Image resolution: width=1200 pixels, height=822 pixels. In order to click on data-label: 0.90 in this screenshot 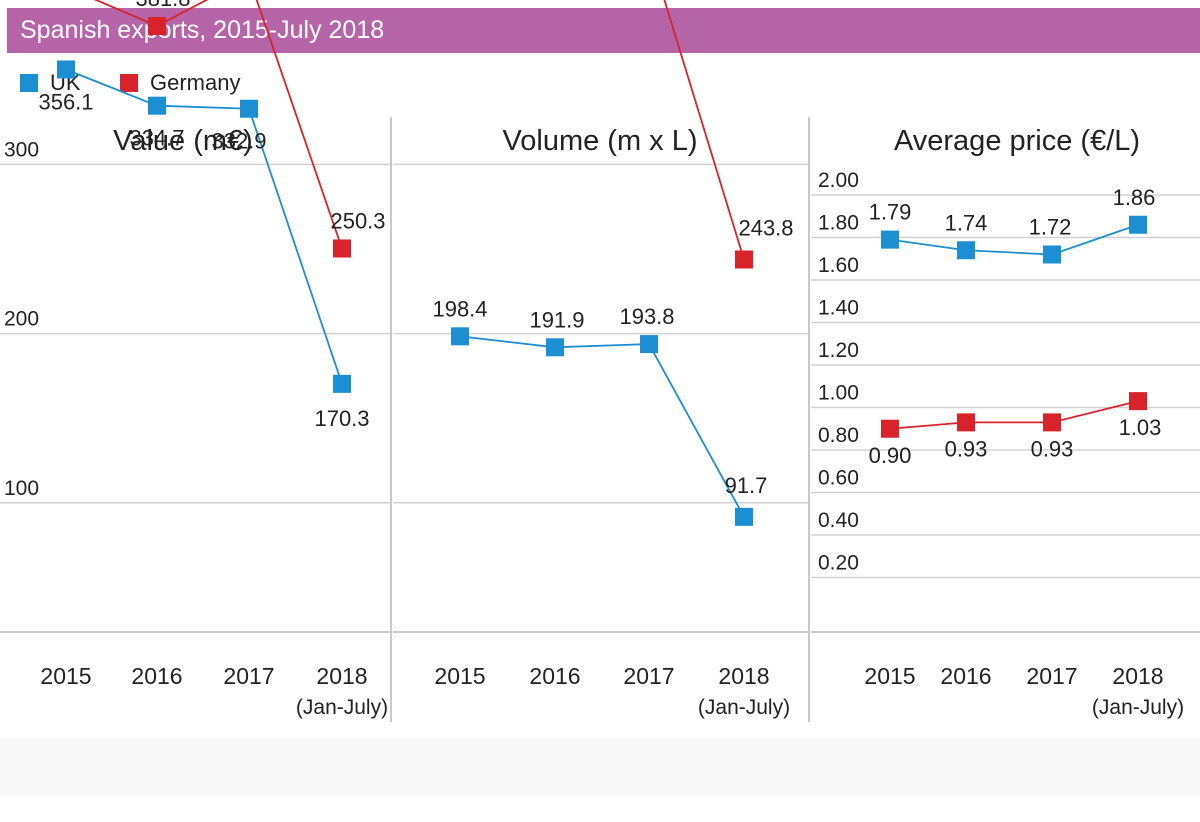, I will do `click(890, 455)`.